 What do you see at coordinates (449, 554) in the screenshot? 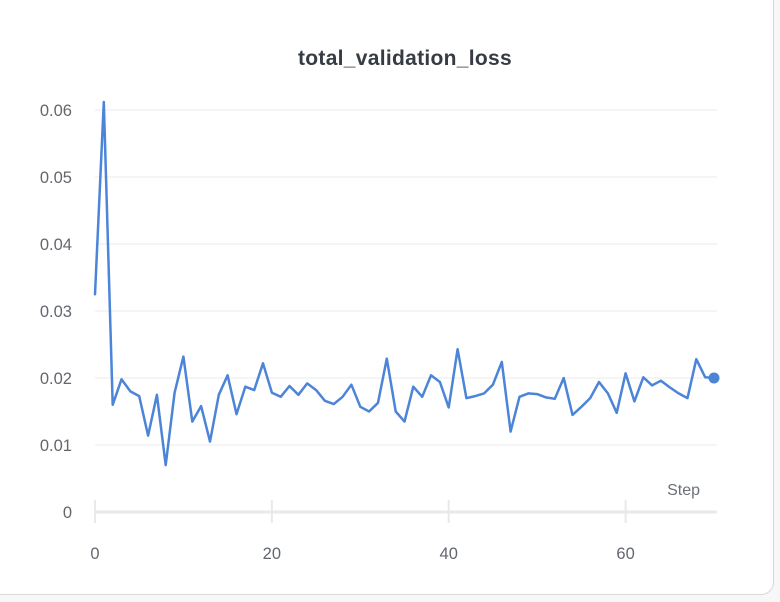
I see `x-tick-label: 40` at bounding box center [449, 554].